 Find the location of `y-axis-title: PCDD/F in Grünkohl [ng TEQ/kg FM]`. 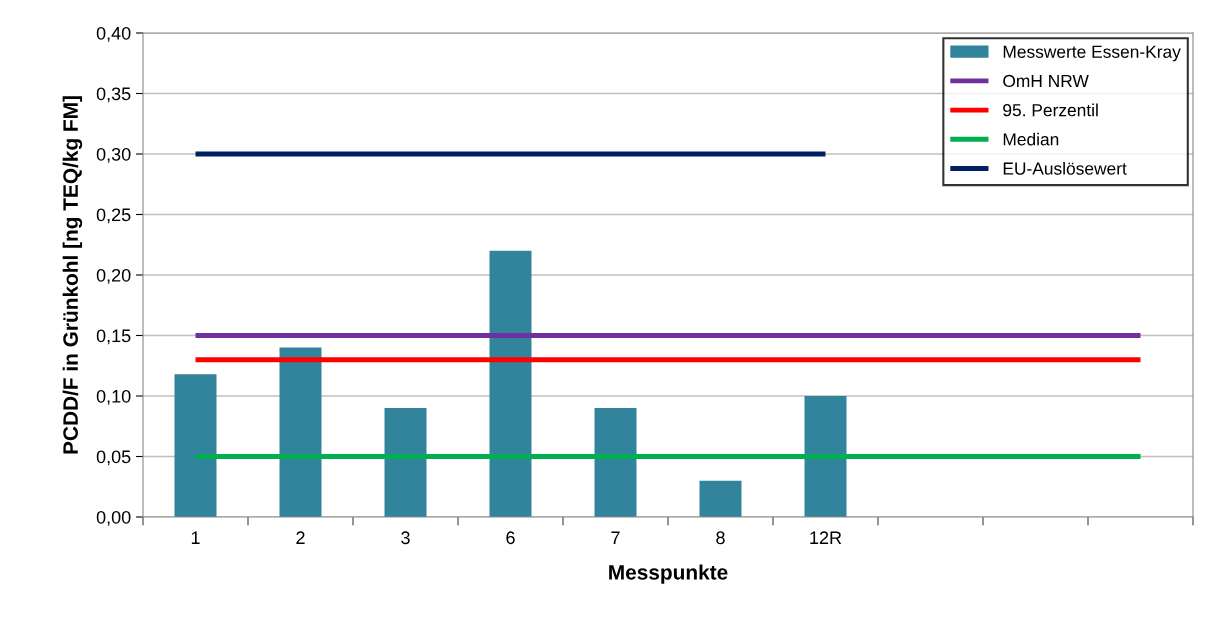

y-axis-title: PCDD/F in Grünkohl [ng TEQ/kg FM] is located at coordinates (72, 275).